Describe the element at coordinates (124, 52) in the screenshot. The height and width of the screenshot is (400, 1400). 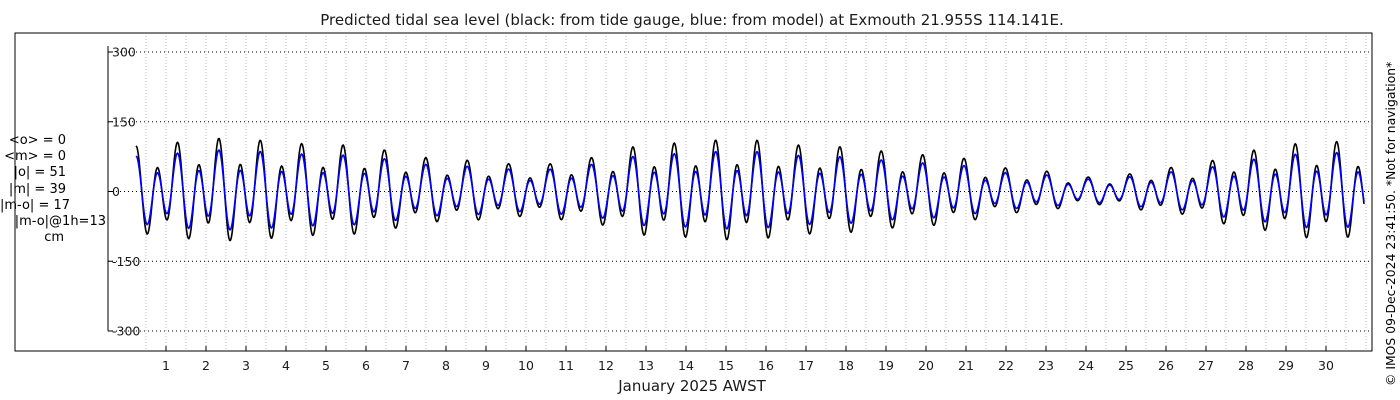
I see `y-tick-label: 300` at that location.